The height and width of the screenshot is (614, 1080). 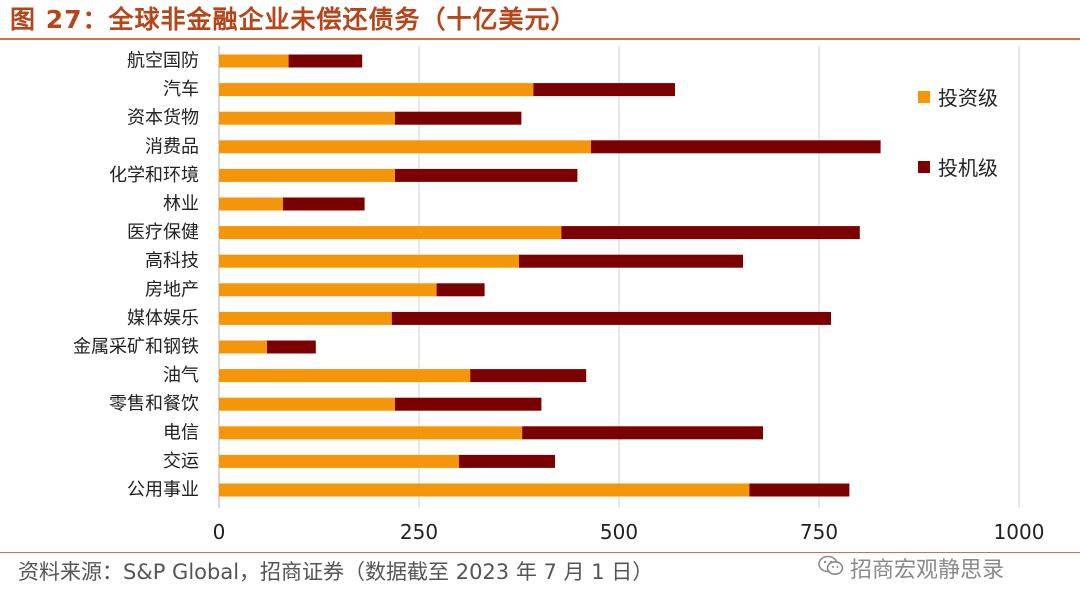 I want to click on title-divider, so click(x=540, y=39).